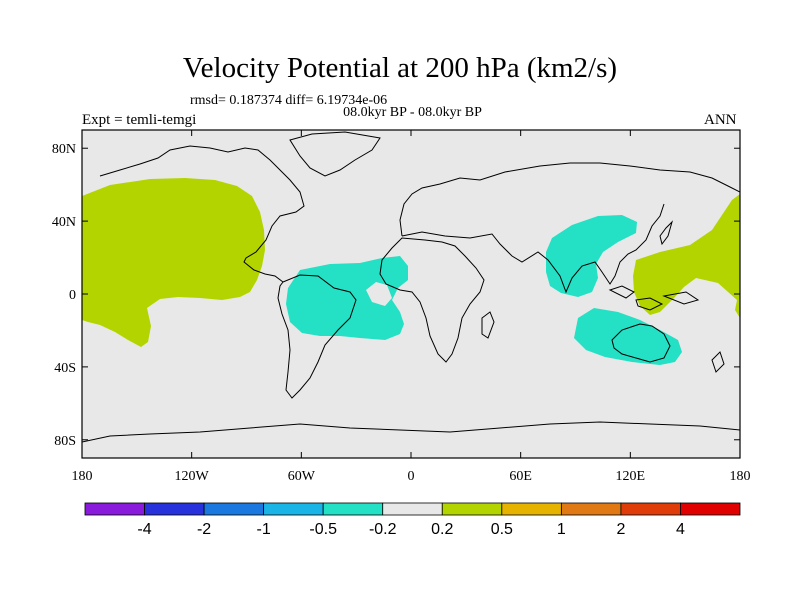 The height and width of the screenshot is (600, 800). What do you see at coordinates (641, 343) in the screenshot?
I see `coastline-australia` at bounding box center [641, 343].